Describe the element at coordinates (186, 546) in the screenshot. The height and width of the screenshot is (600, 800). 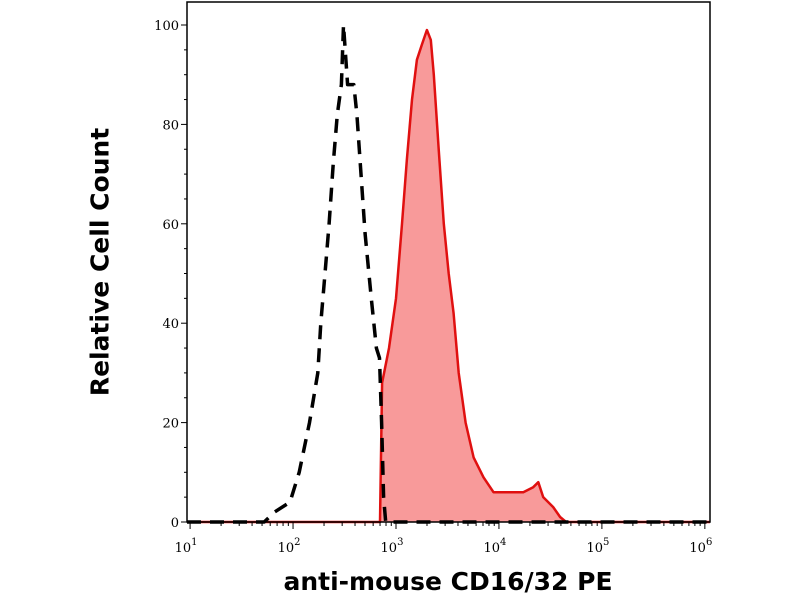
I see `x-tick-label: 10¹` at that location.